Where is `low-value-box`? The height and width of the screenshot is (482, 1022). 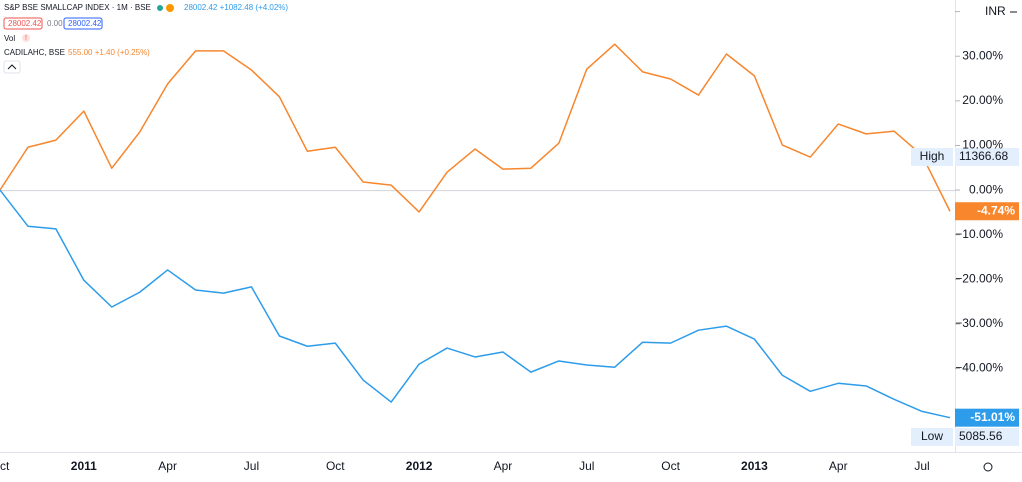
low-value-box is located at coordinates (987, 437).